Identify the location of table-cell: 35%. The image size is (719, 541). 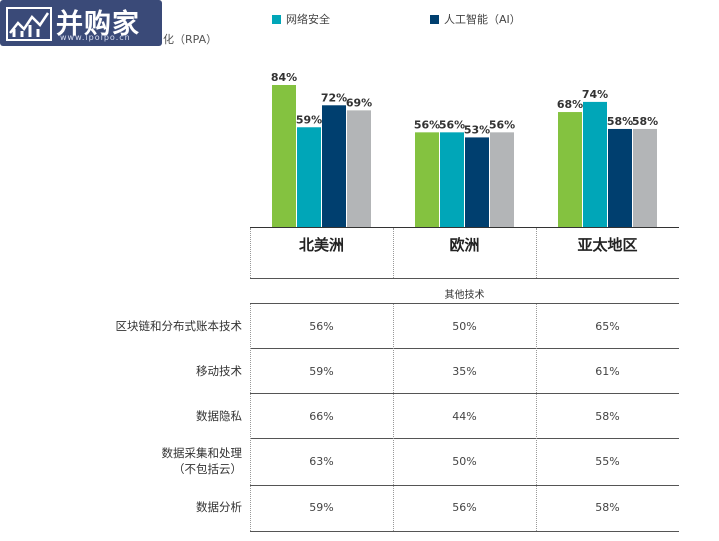
(464, 371).